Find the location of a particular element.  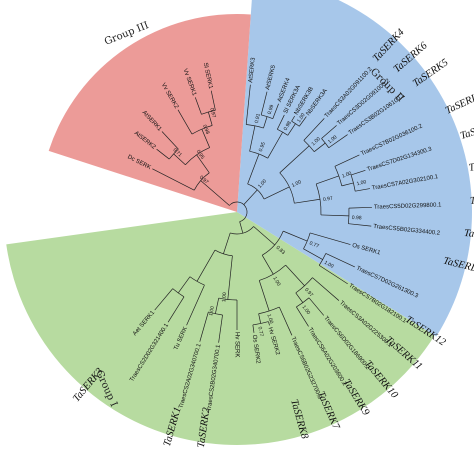

bootstrap-value: 0.91 is located at coordinates (258, 118).